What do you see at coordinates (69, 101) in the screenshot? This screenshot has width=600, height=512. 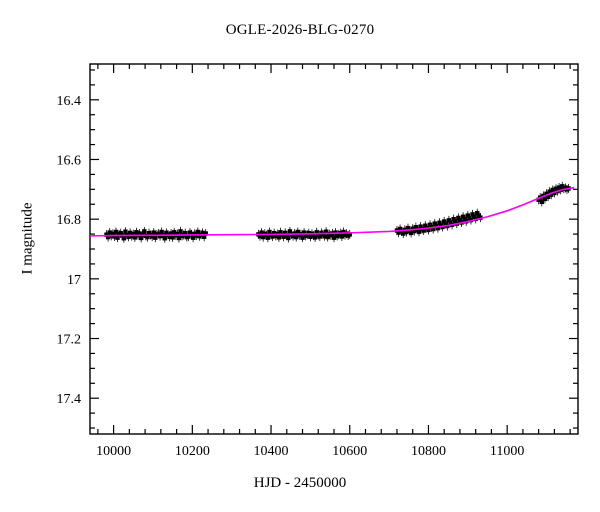 I see `y-tick-label: 16.4` at bounding box center [69, 101].